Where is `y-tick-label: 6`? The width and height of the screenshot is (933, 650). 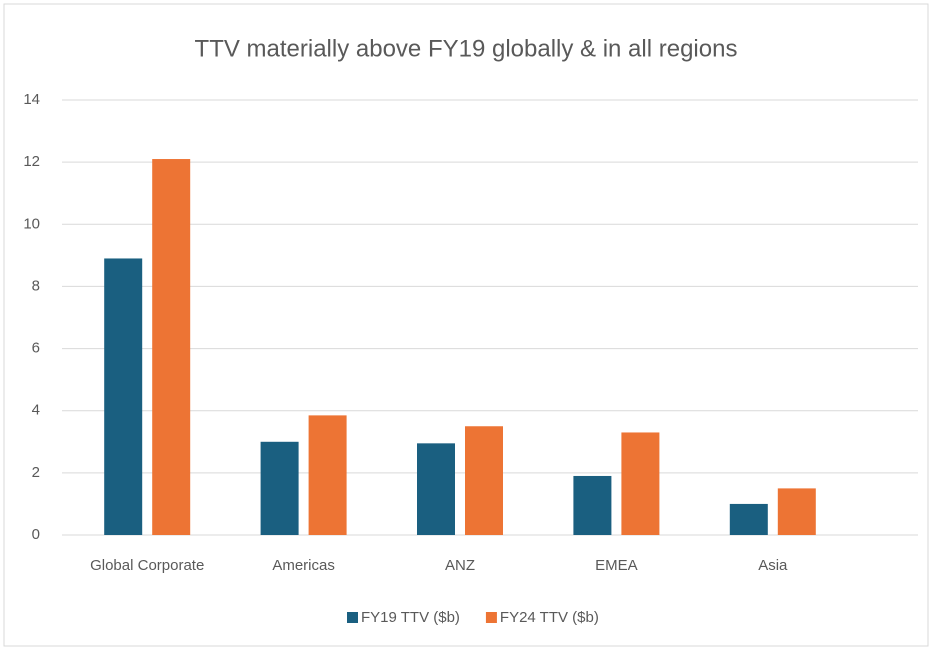
y-tick-label: 6 is located at coordinates (36, 348).